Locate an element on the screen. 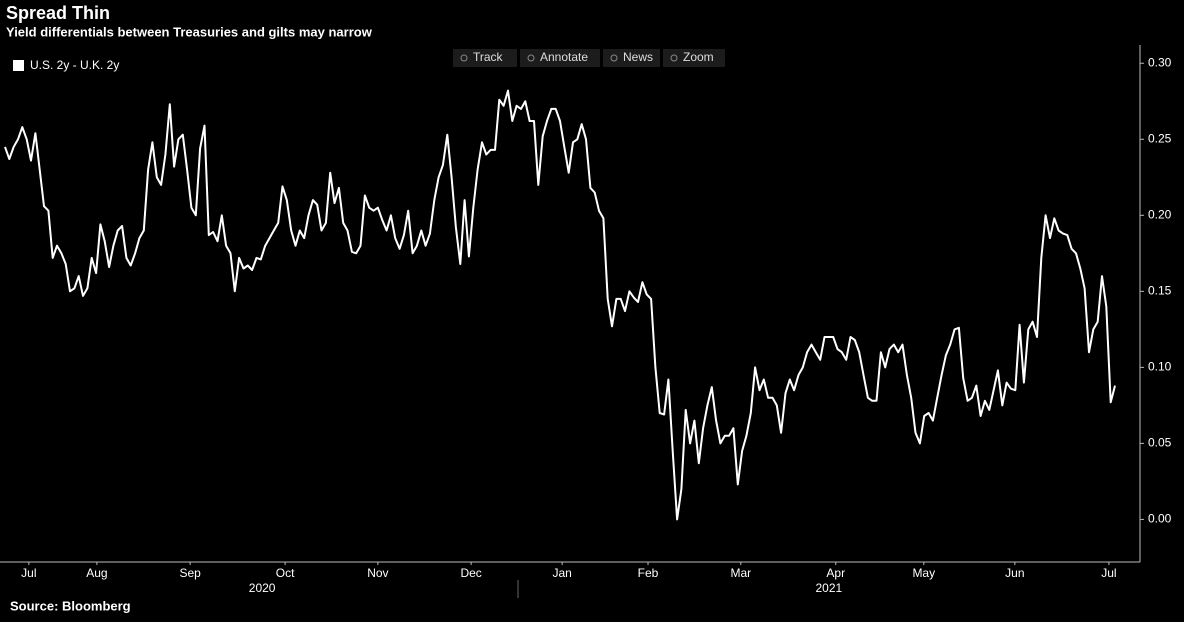 This screenshot has height=622, width=1184. toolbar-button: News is located at coordinates (631, 58).